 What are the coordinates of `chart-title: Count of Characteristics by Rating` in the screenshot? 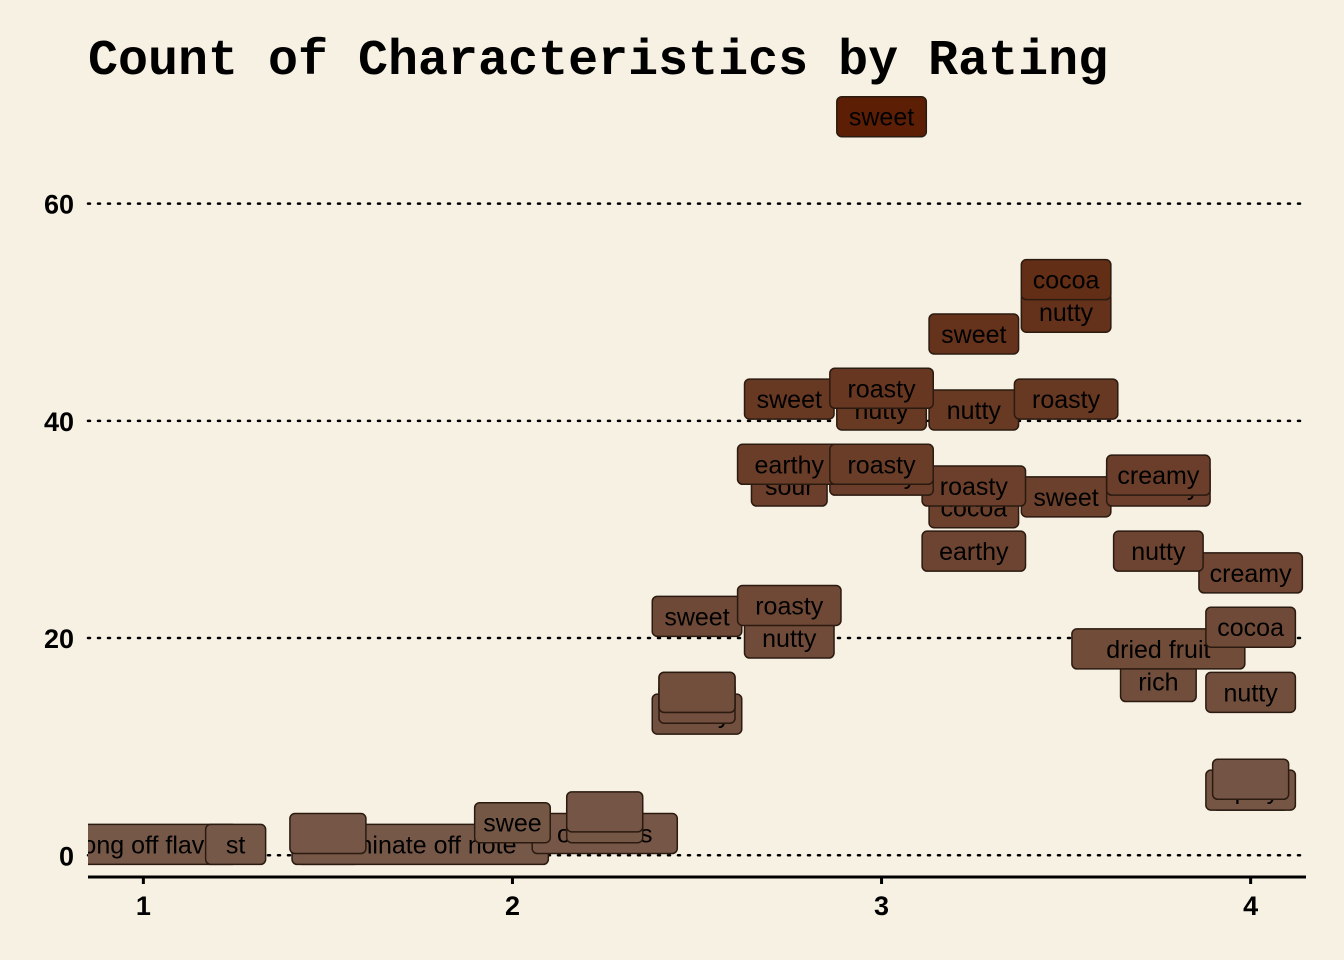 It's located at (598, 61).